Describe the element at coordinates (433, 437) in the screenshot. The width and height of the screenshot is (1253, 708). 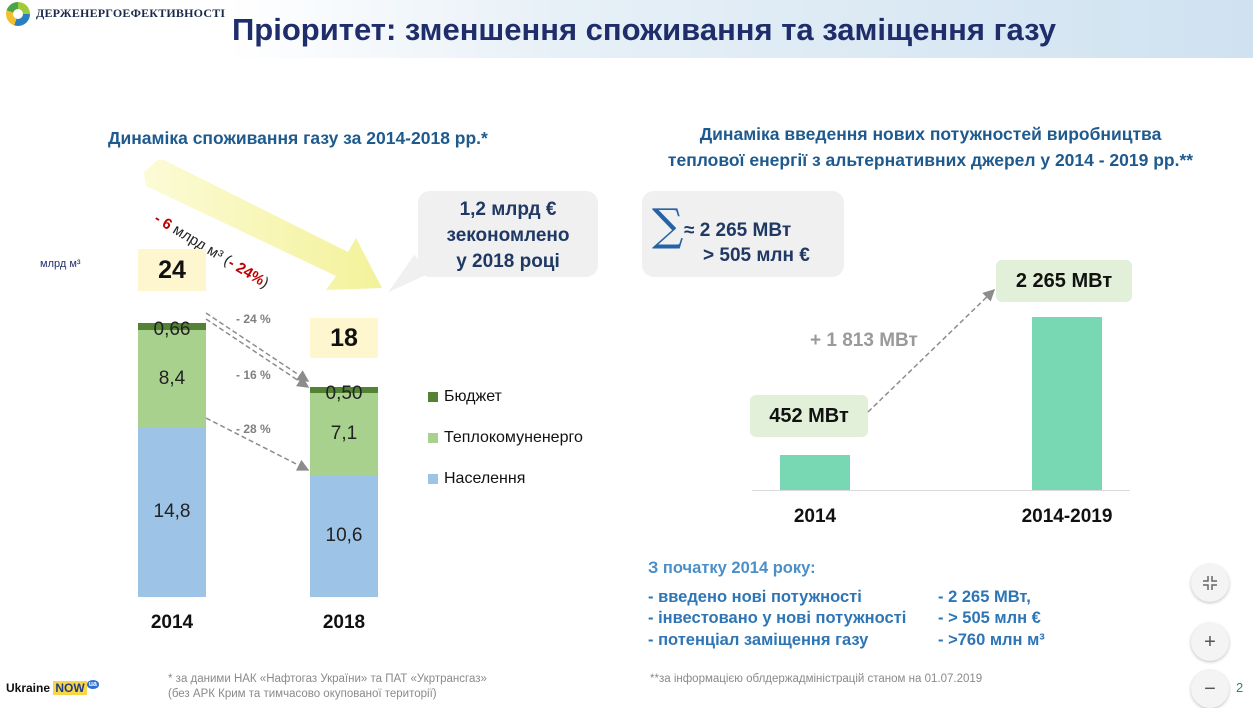
I see `legend-swatch-heat` at that location.